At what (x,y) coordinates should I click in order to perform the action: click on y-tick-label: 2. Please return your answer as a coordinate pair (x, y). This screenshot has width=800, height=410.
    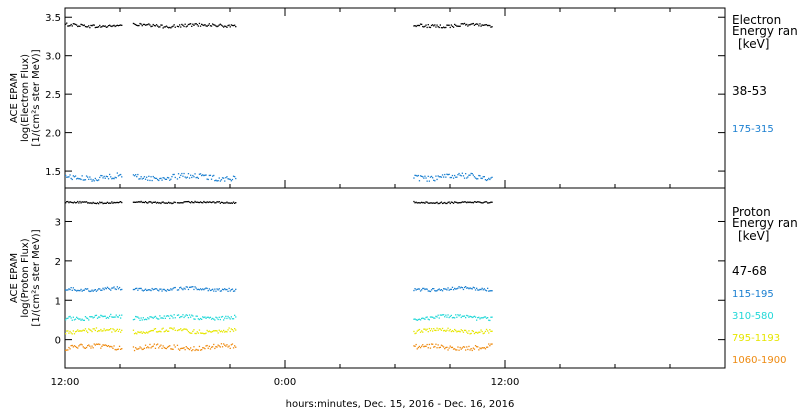
    Looking at the image, I should click on (58, 262).